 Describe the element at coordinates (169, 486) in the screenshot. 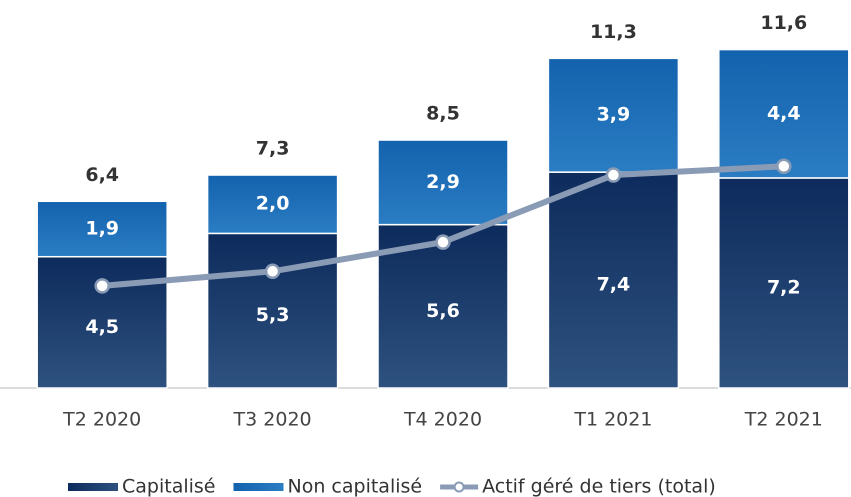

I see `legend-label: Capitalisé` at that location.